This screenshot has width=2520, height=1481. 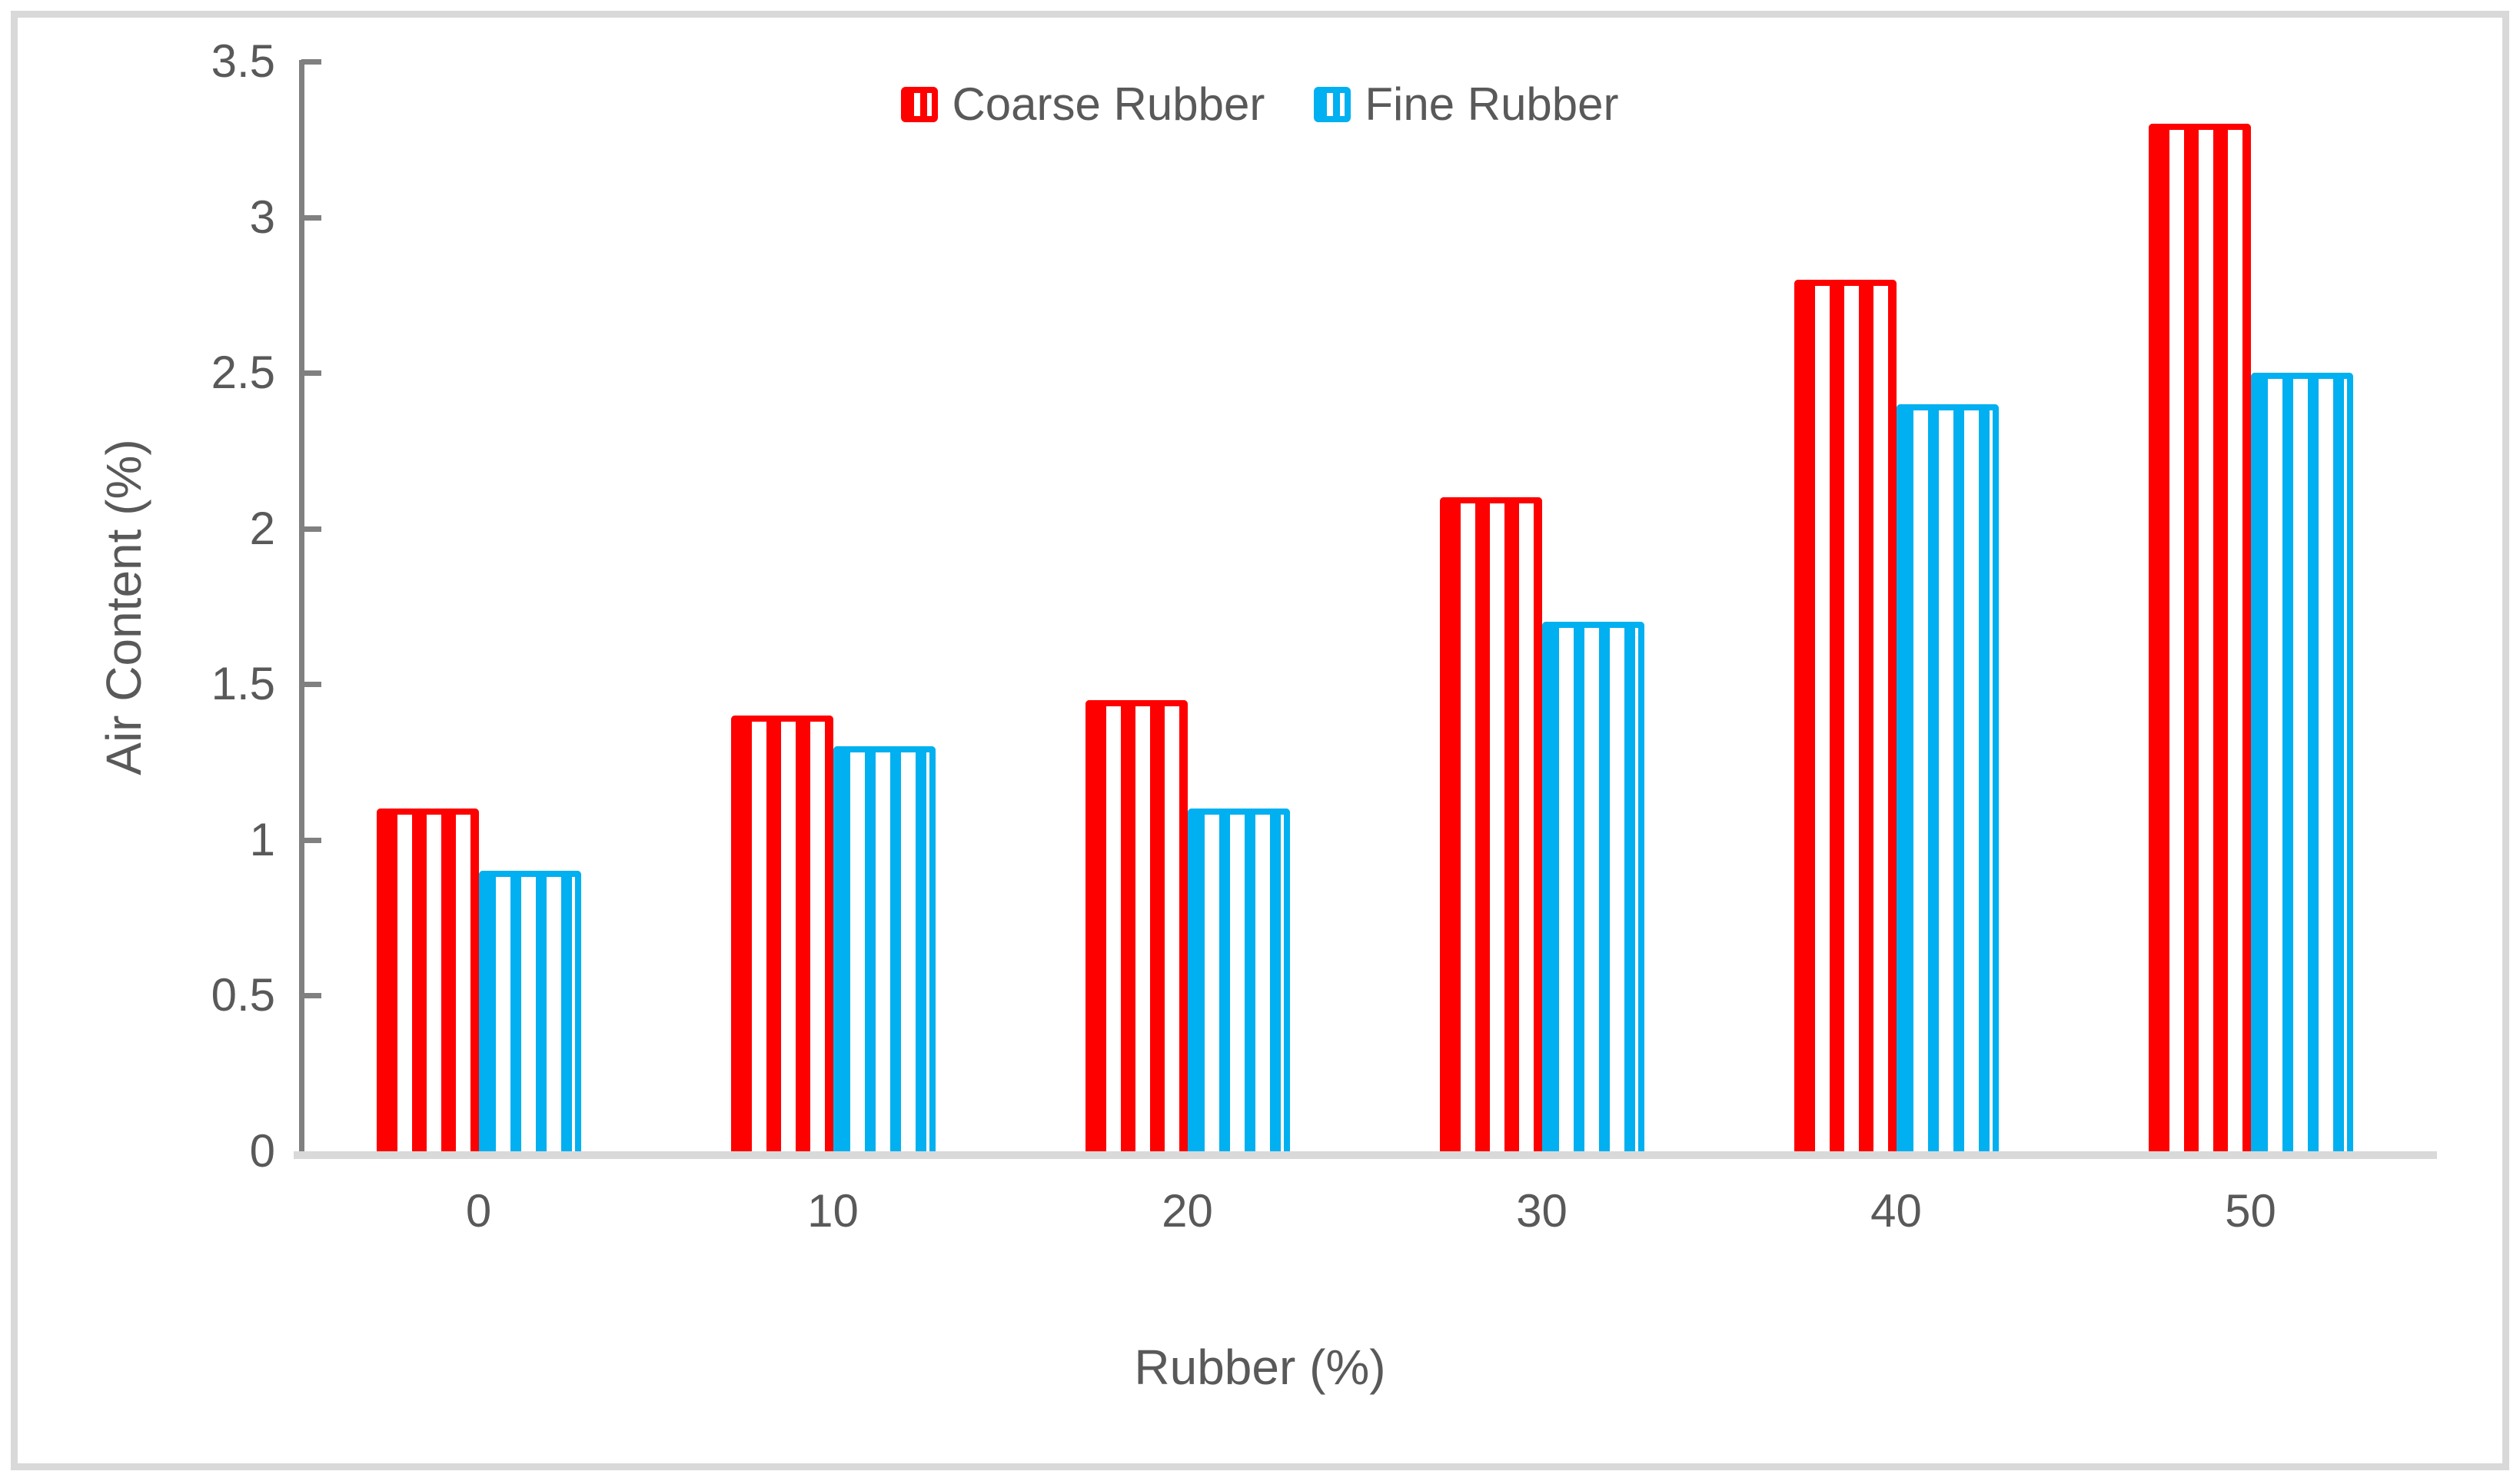 I want to click on y-tick-mark-3.5, so click(x=311, y=62).